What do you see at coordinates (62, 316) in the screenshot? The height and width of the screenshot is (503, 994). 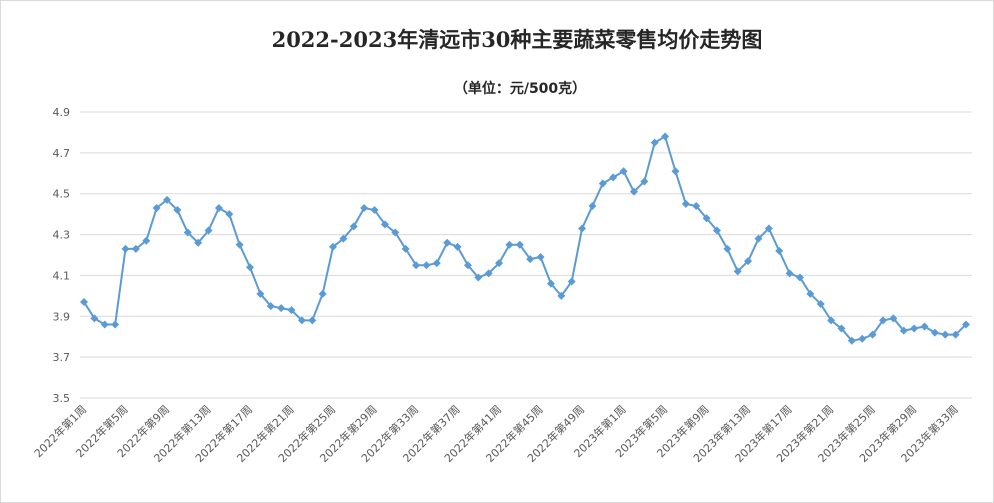 I see `y-tick-label: 3.9` at bounding box center [62, 316].